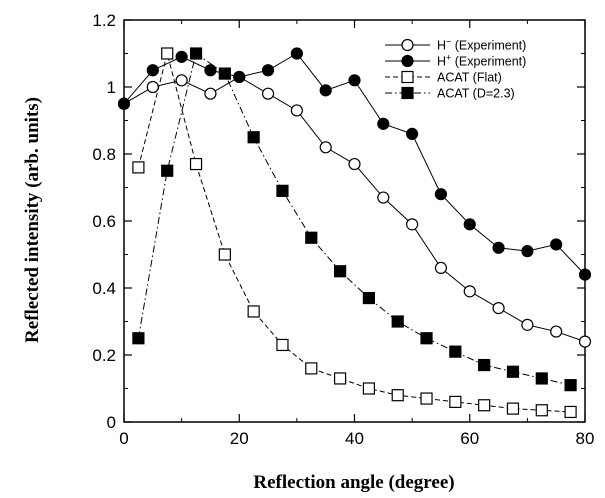 The image size is (605, 498). What do you see at coordinates (476, 94) in the screenshot?
I see `legend-label: ACAT (D=2.3)` at bounding box center [476, 94].